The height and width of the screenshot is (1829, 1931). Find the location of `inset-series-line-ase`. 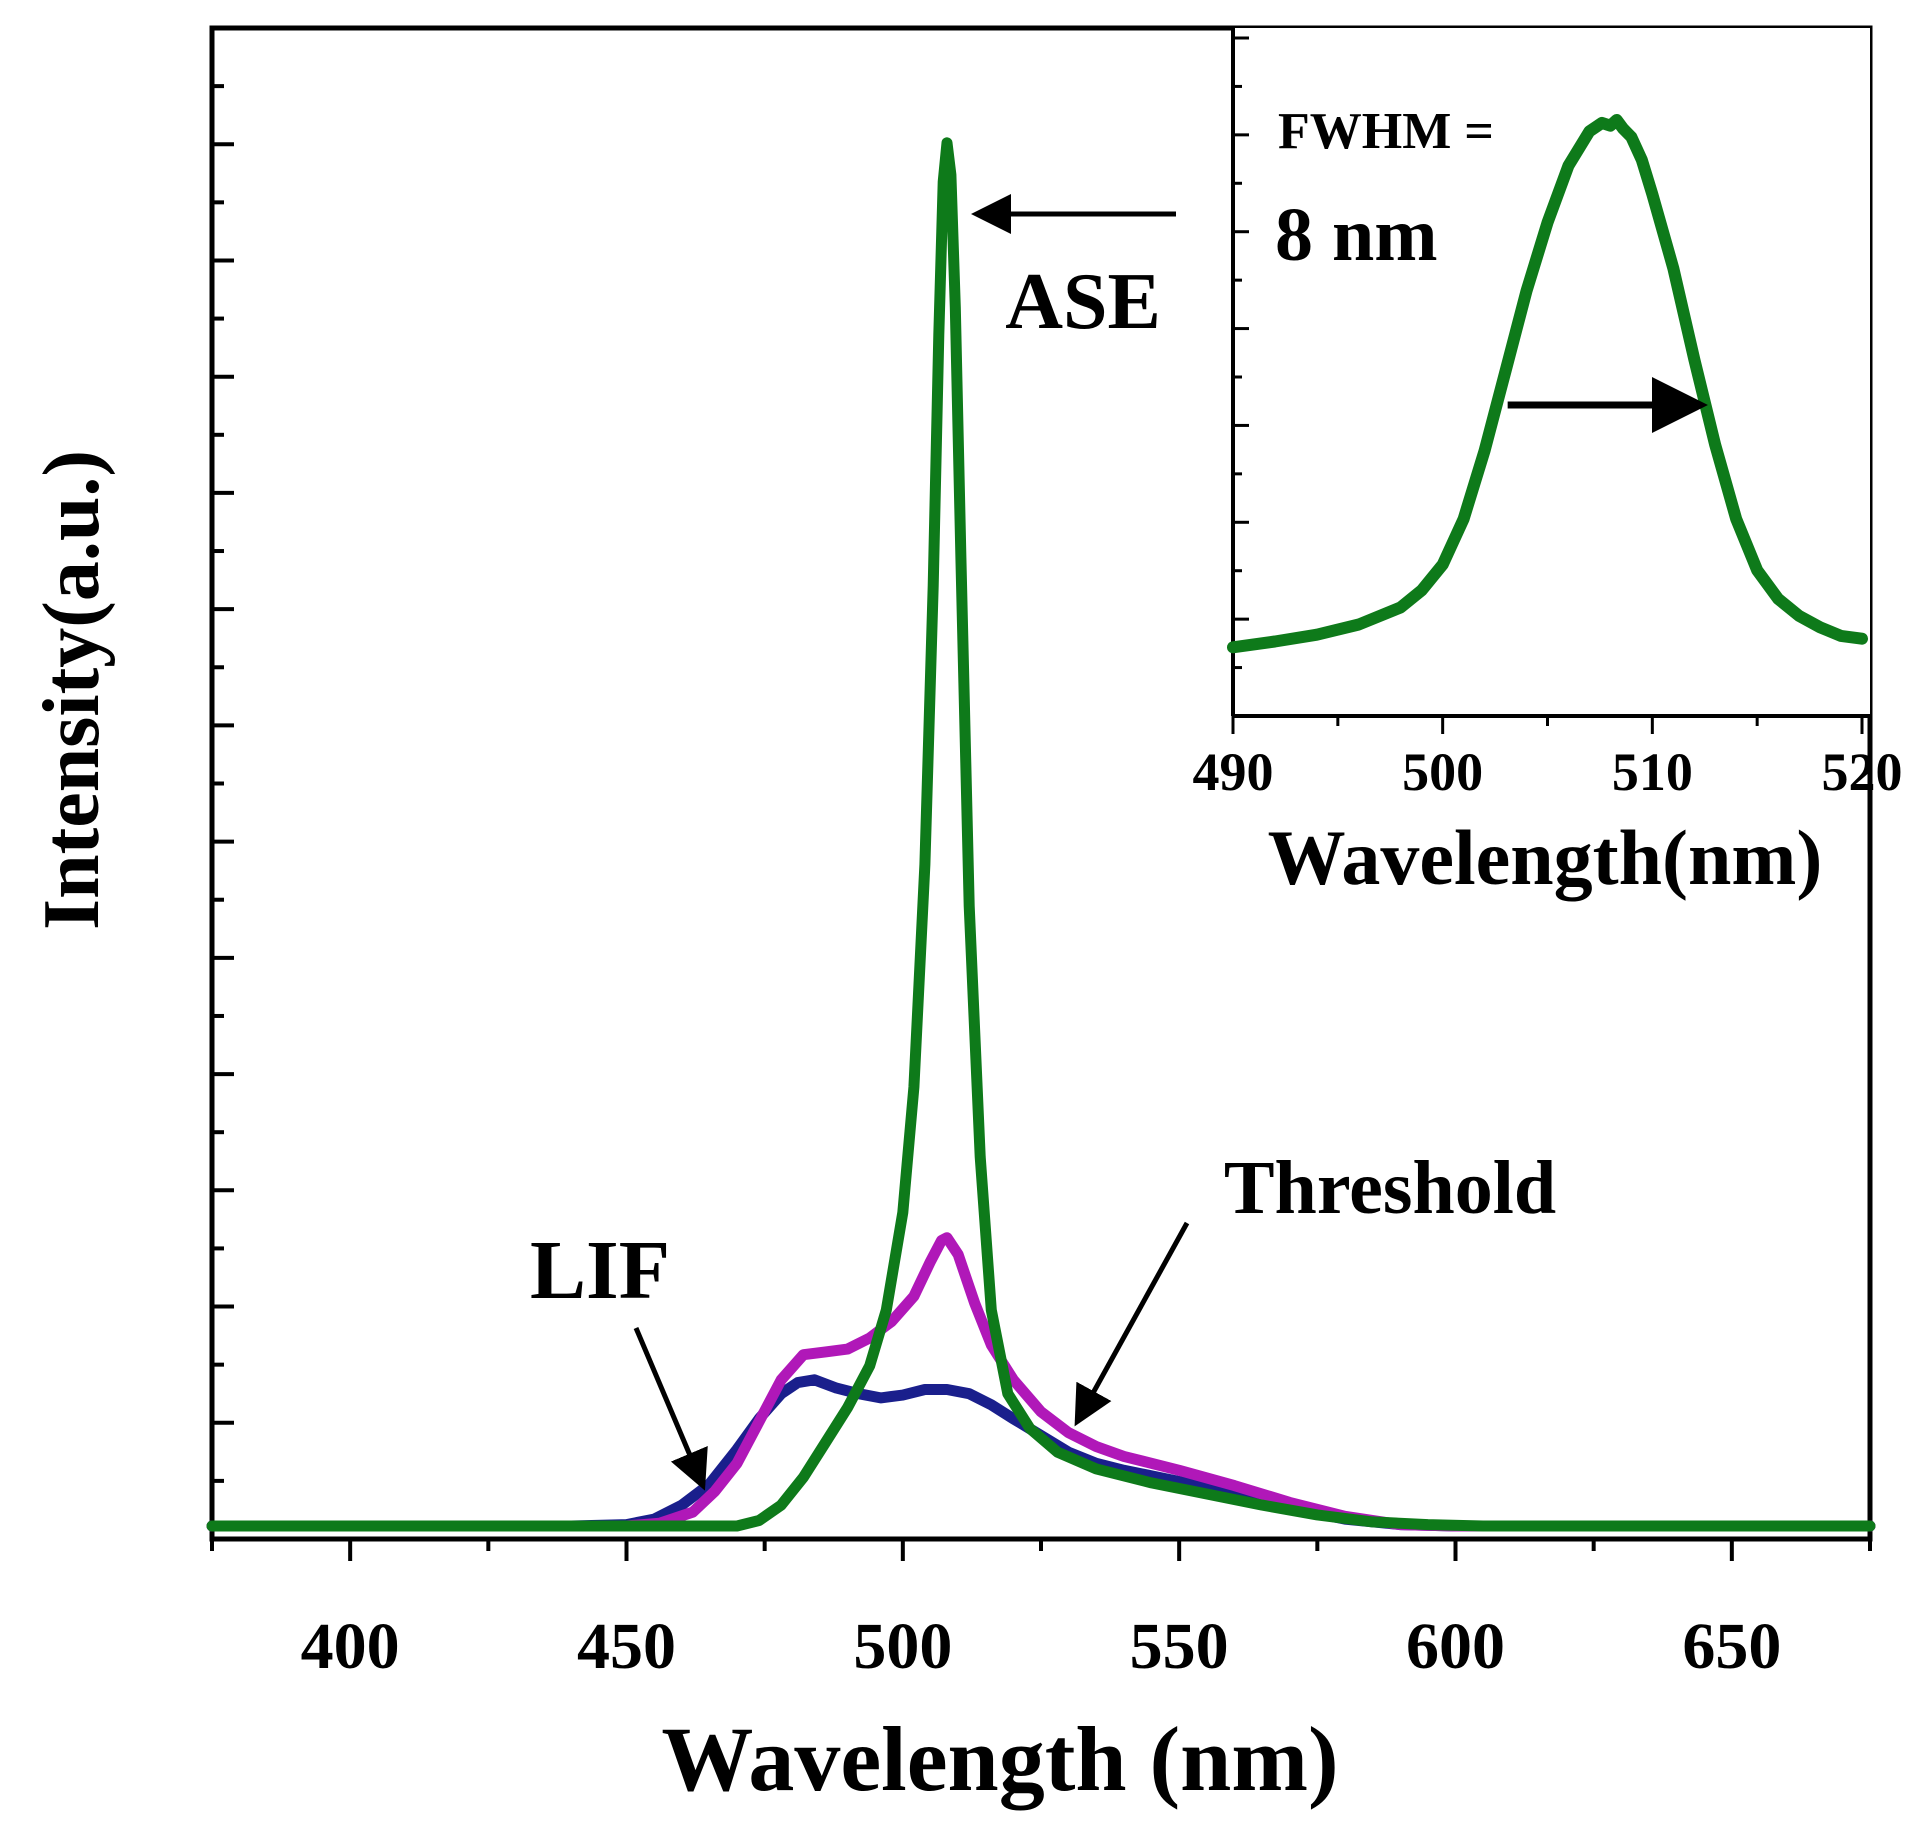

inset-series-line-ase is located at coordinates (1547, 384).